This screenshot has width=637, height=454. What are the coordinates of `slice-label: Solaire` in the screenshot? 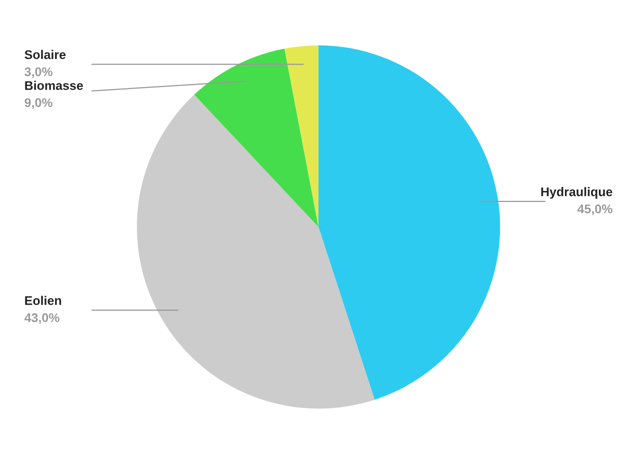 It's located at (45, 55).